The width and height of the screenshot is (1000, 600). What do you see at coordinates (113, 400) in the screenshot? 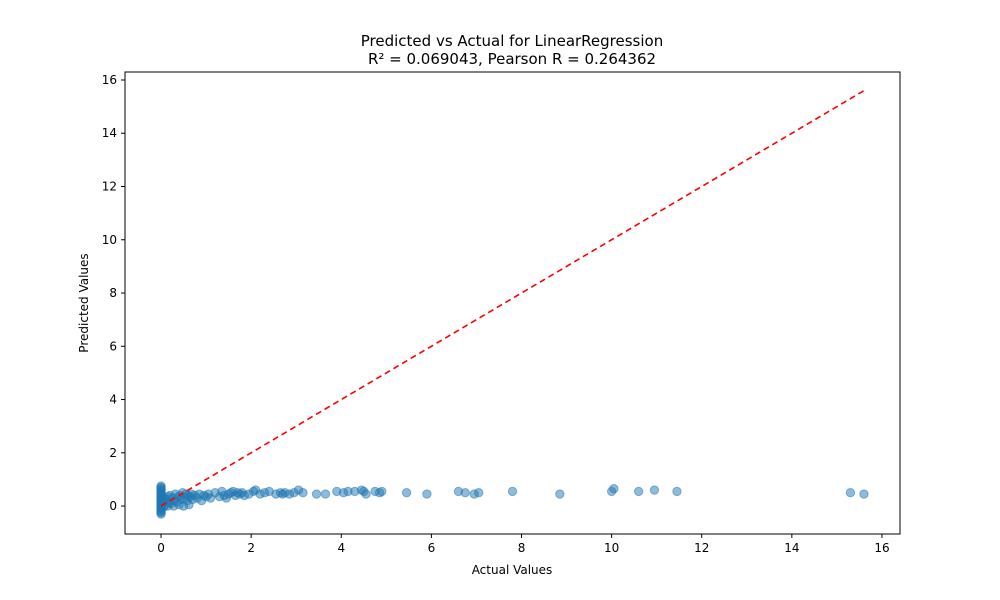
I see `y-tick-label: 4` at bounding box center [113, 400].